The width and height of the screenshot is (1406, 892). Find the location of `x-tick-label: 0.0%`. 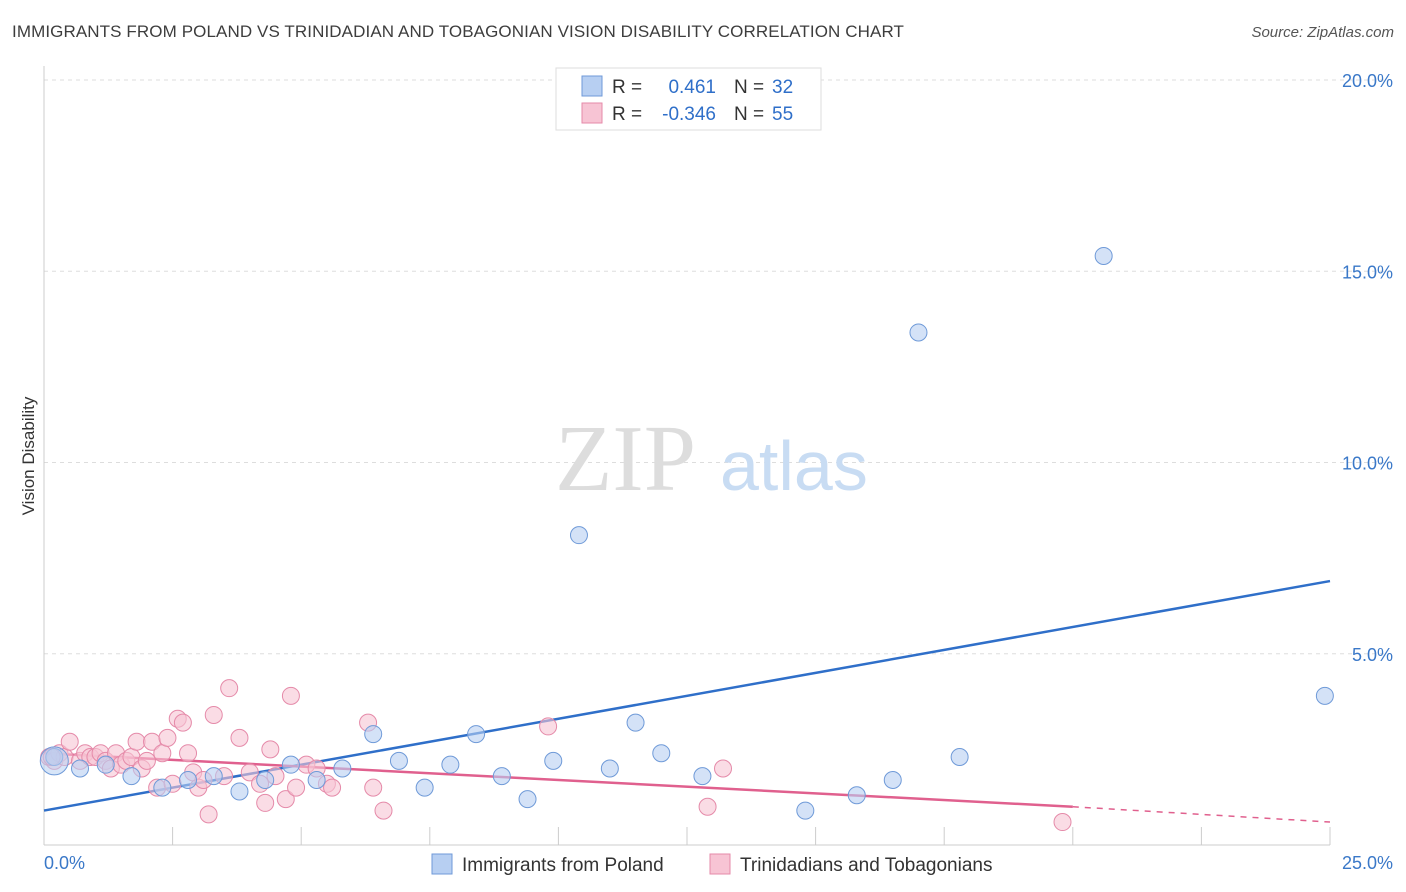

x-tick-label: 0.0% is located at coordinates (64, 863).